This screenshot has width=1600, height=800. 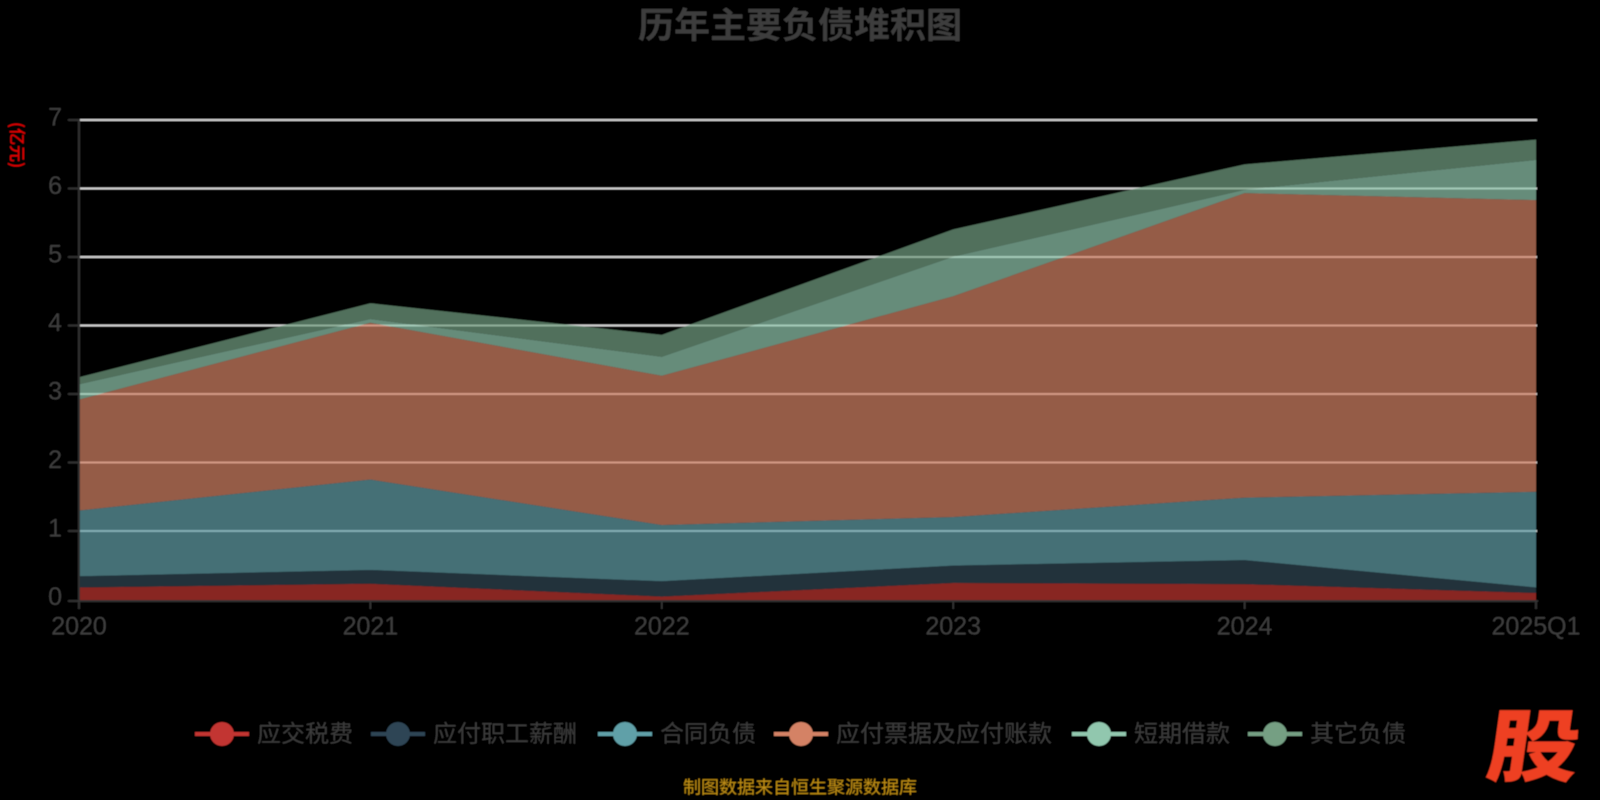 What do you see at coordinates (953, 627) in the screenshot?
I see `svg-text: 2023` at bounding box center [953, 627].